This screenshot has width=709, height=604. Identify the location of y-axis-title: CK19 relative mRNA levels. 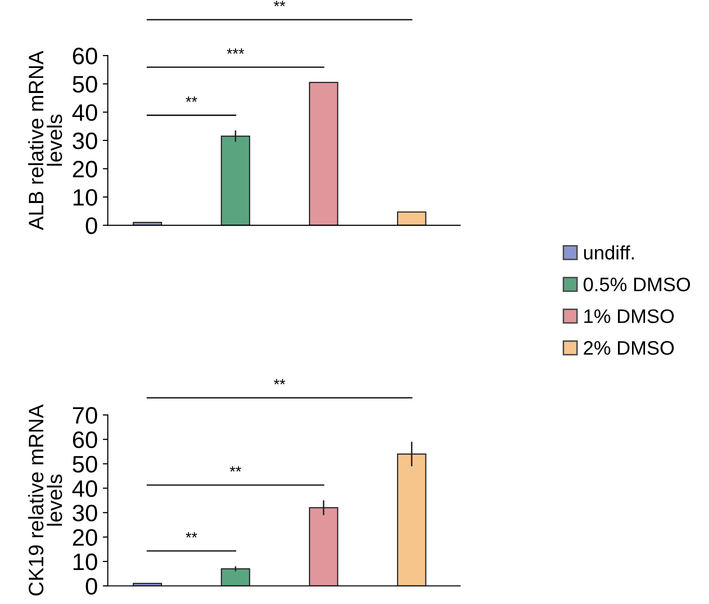
(45, 500).